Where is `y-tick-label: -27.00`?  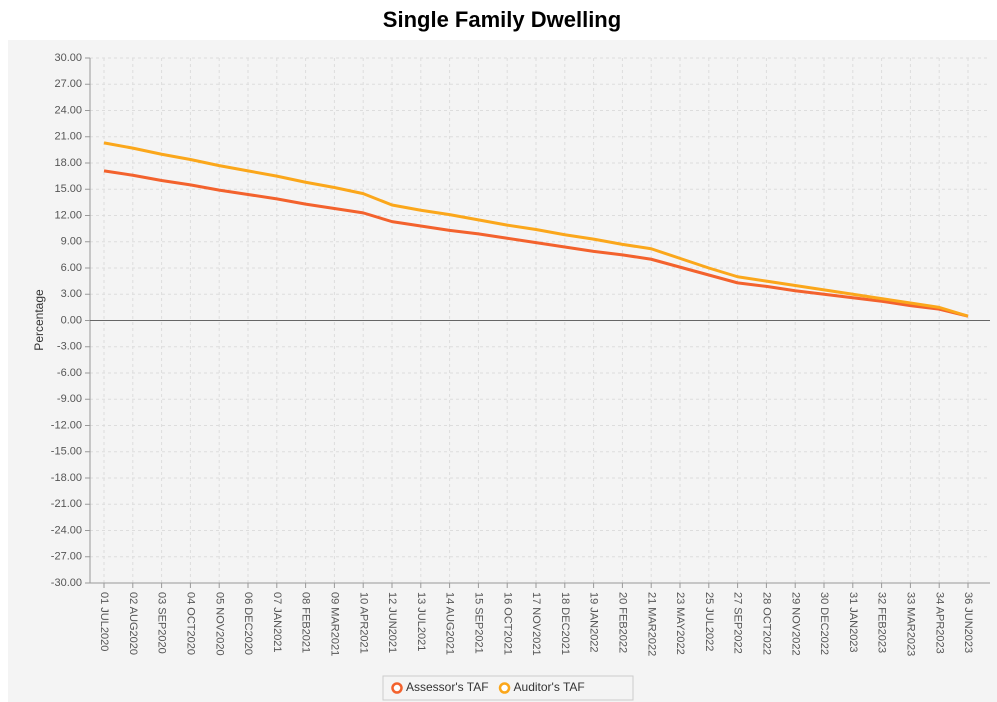 y-tick-label: -27.00 is located at coordinates (66, 557).